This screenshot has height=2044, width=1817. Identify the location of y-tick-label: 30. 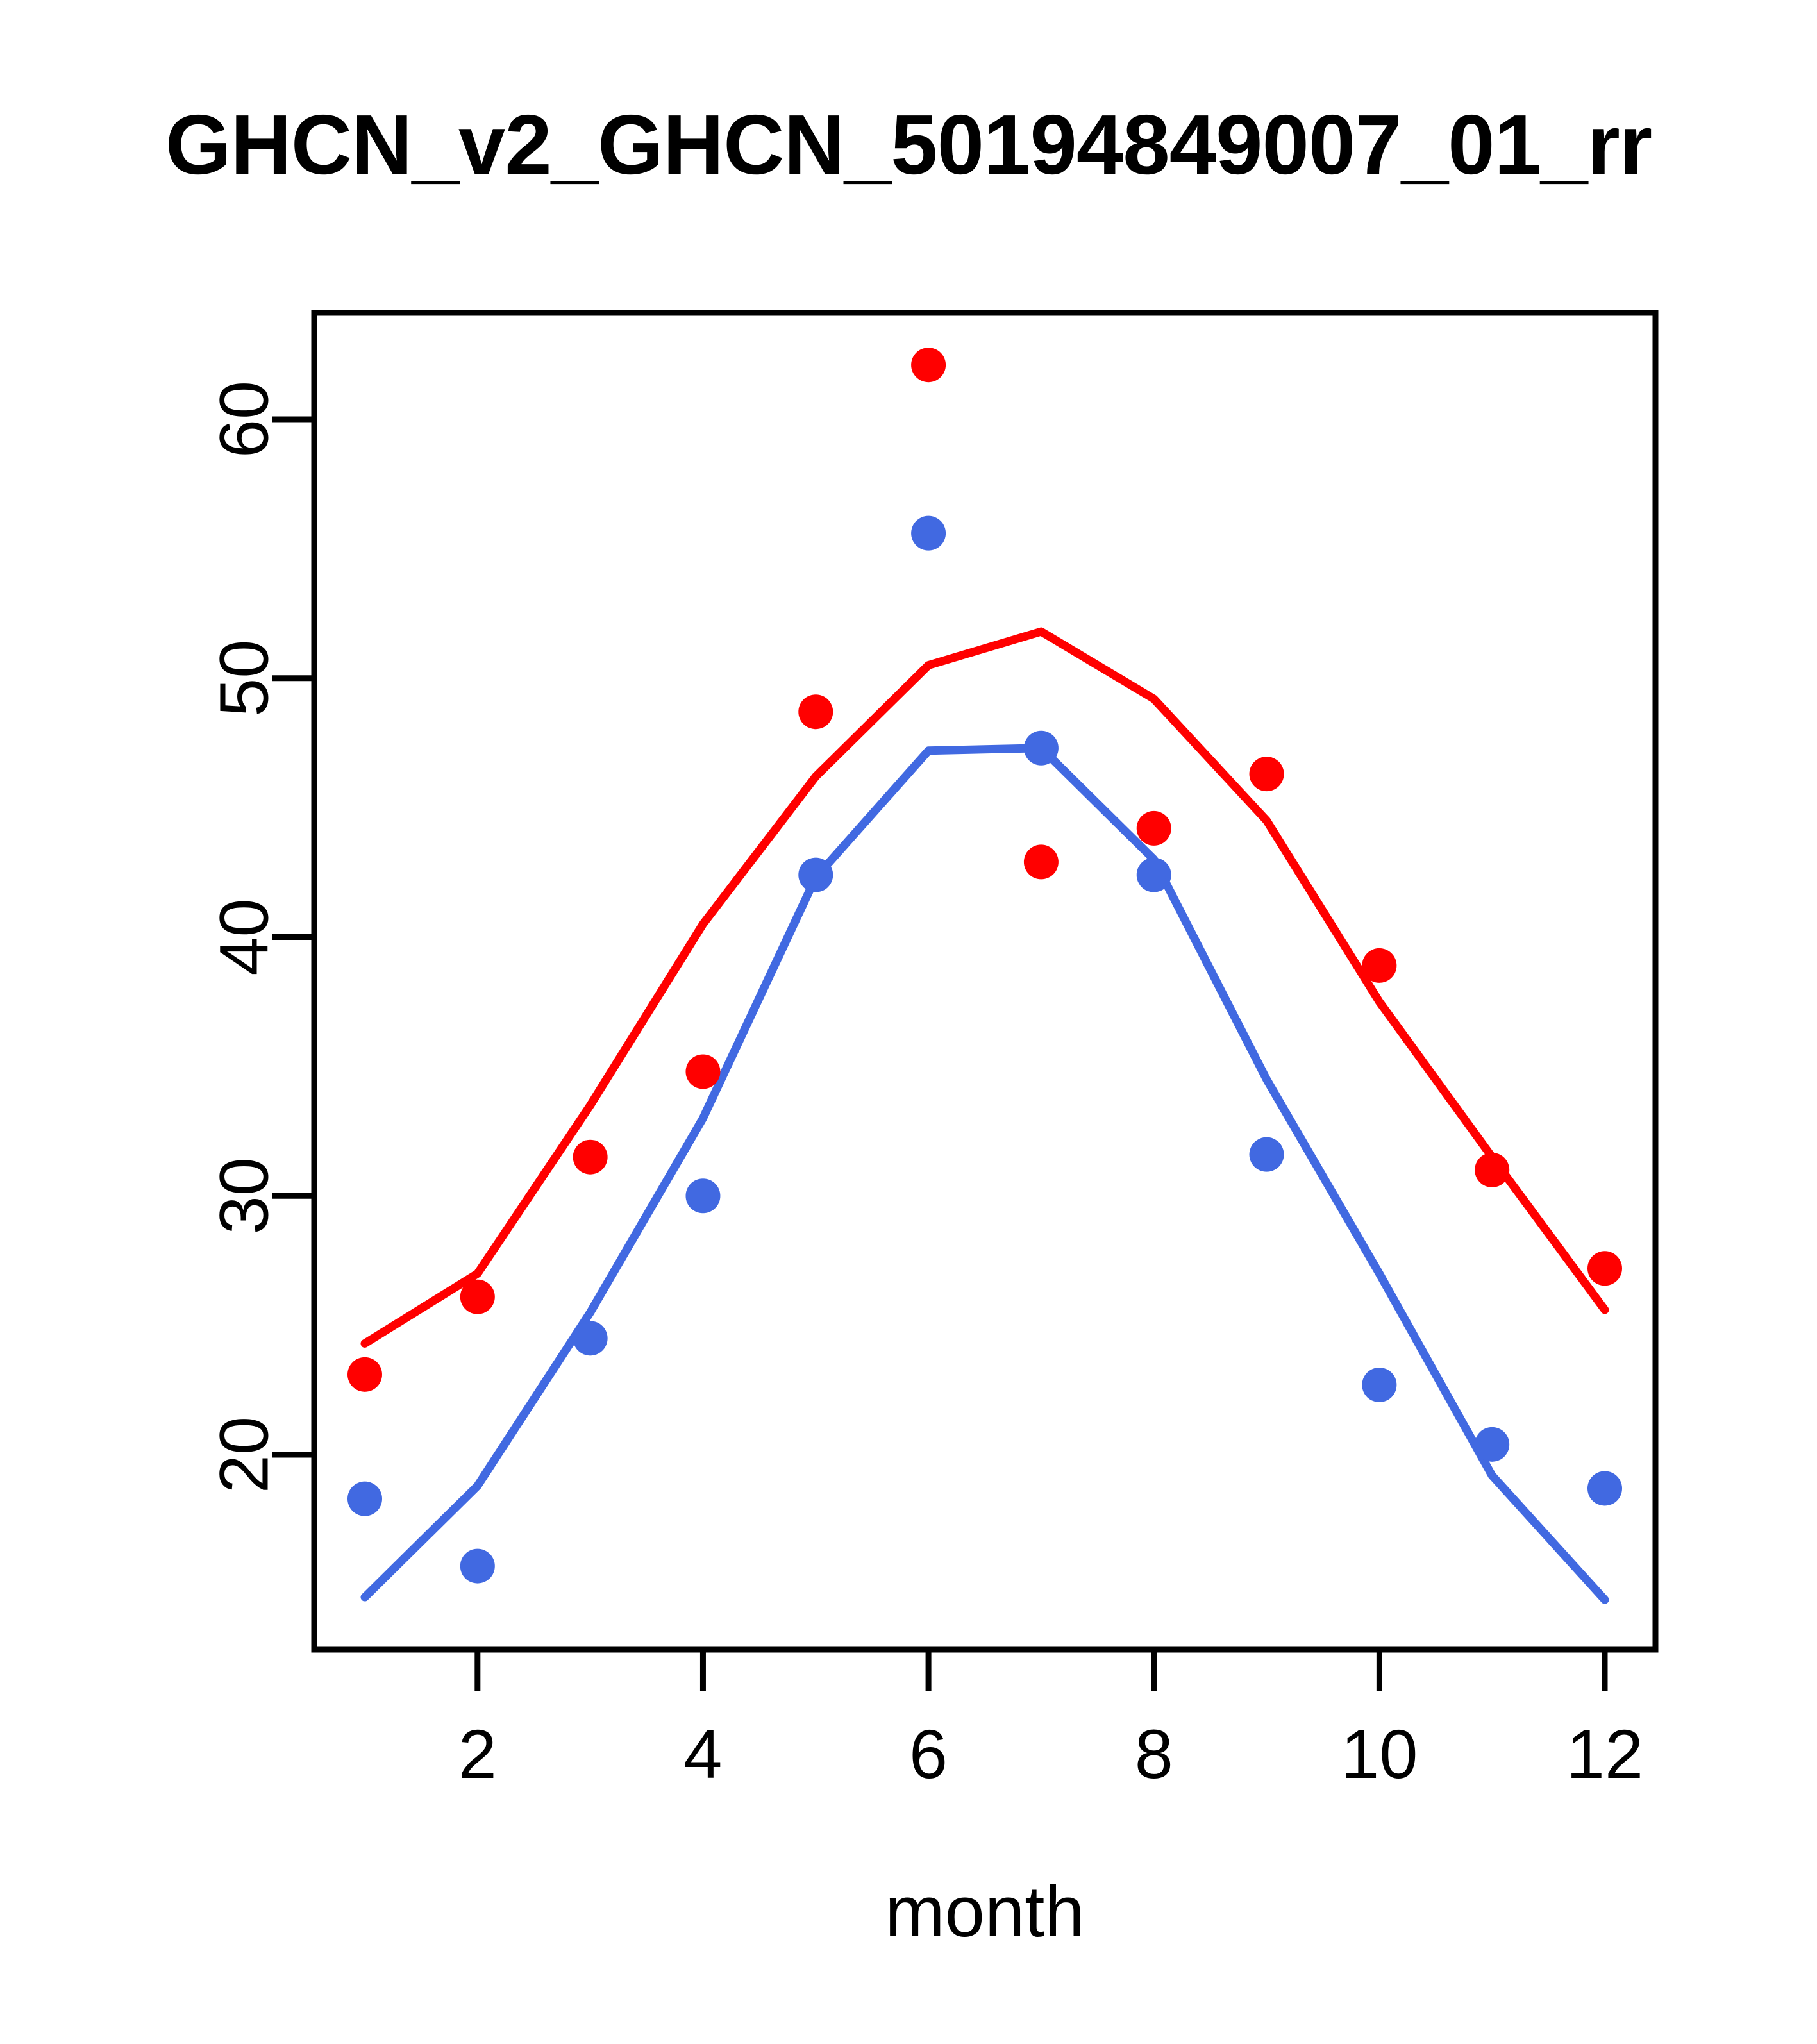
(244, 1195).